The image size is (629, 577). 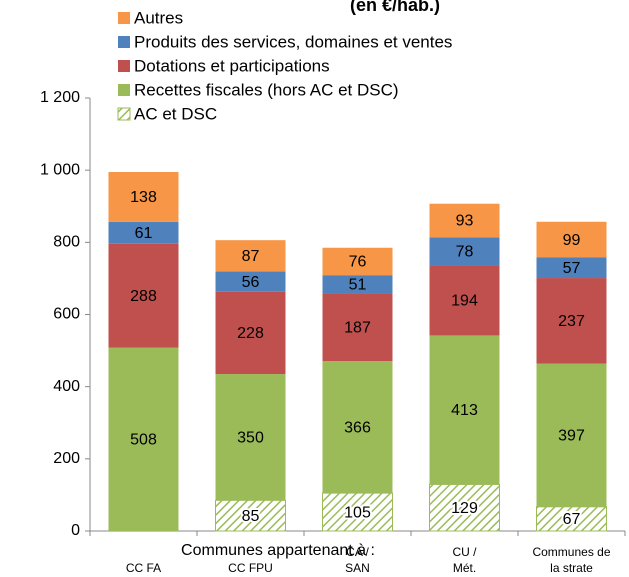 I want to click on legend-label: Dotations et participations, so click(x=232, y=65).